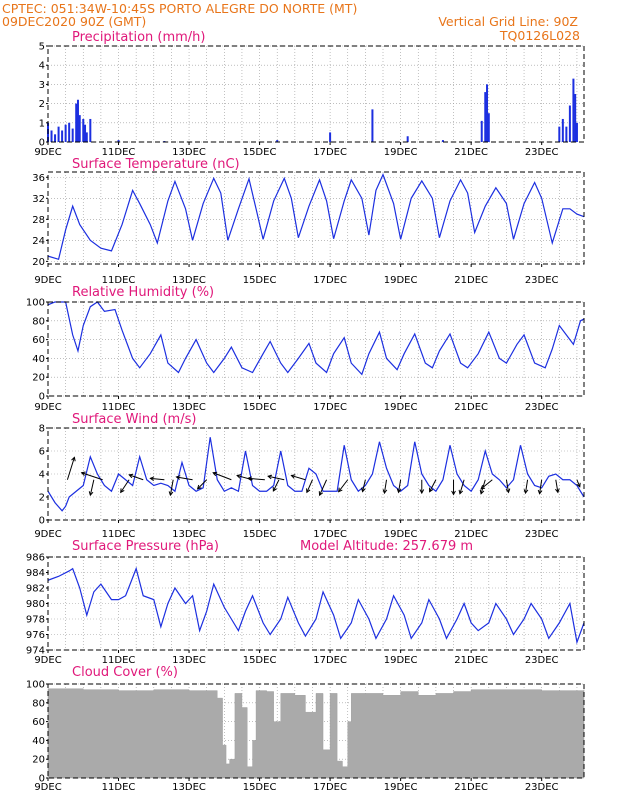 This screenshot has height=800, width=618. Describe the element at coordinates (38, 199) in the screenshot. I see `y-tick-label: 32` at that location.